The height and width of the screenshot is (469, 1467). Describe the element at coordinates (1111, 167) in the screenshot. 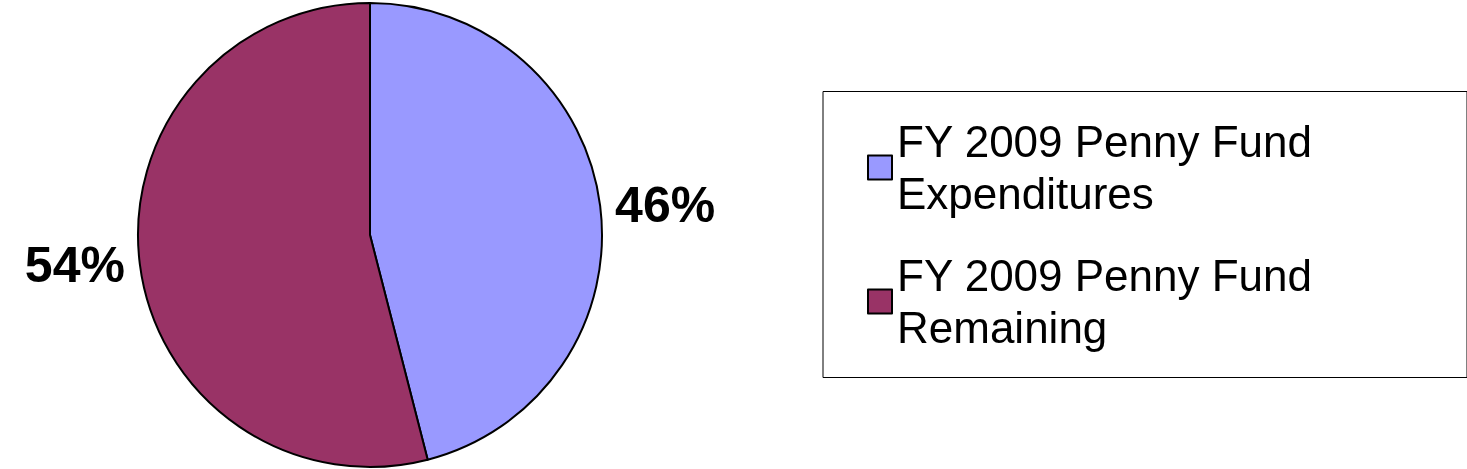

I see `legend-label: FY 2009 Penny Fund Expenditures` at that location.